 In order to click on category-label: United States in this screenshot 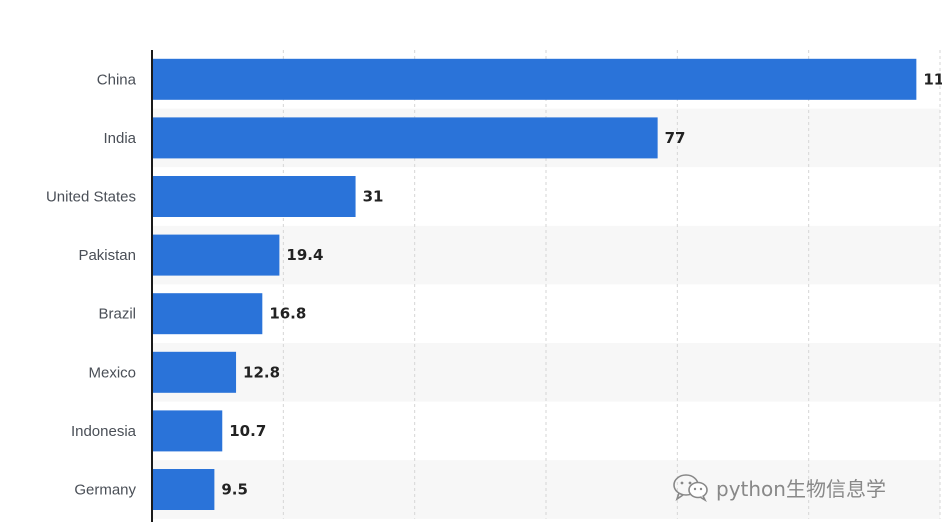, I will do `click(91, 197)`.